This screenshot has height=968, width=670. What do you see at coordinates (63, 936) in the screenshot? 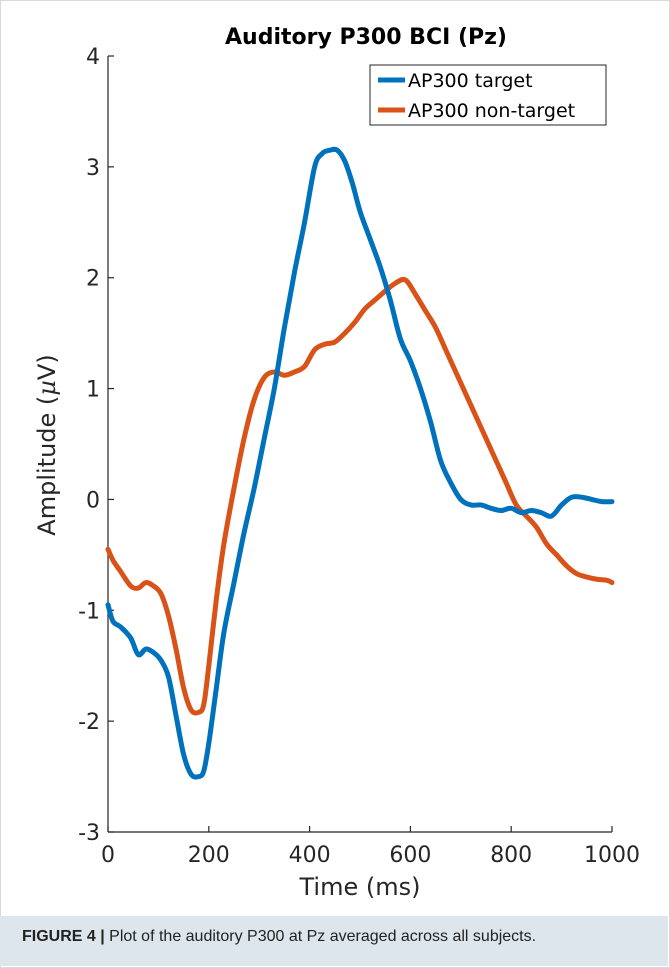
I see `caption-label: FIGURE 4 |` at bounding box center [63, 936].